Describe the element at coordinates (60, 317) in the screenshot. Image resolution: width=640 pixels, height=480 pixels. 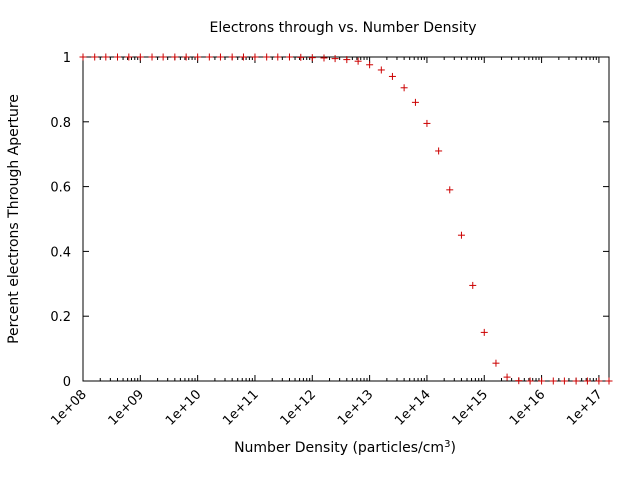
I see `y-tick-label: 0.2` at that location.